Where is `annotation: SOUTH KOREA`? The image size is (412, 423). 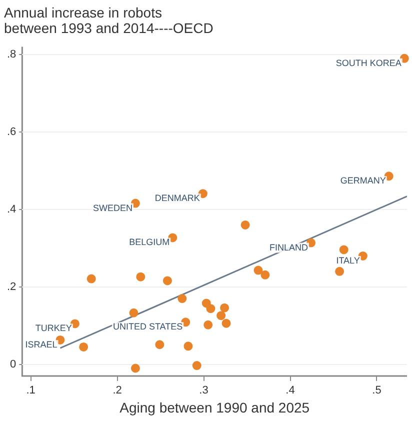
annotation: SOUTH KOREA is located at coordinates (369, 63).